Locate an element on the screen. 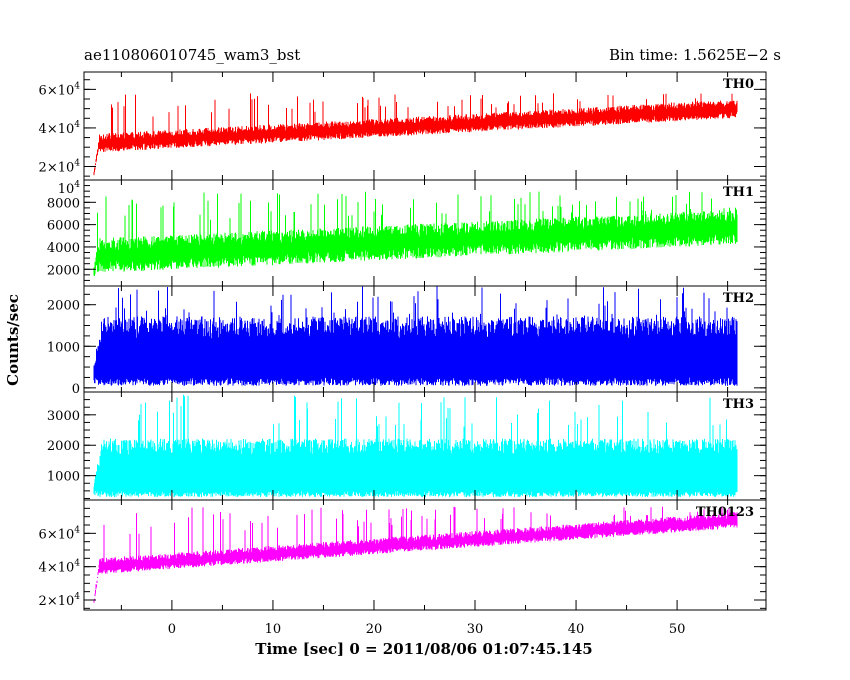 This screenshot has width=850, height=680. channel-label-th1: TH1 is located at coordinates (738, 192).